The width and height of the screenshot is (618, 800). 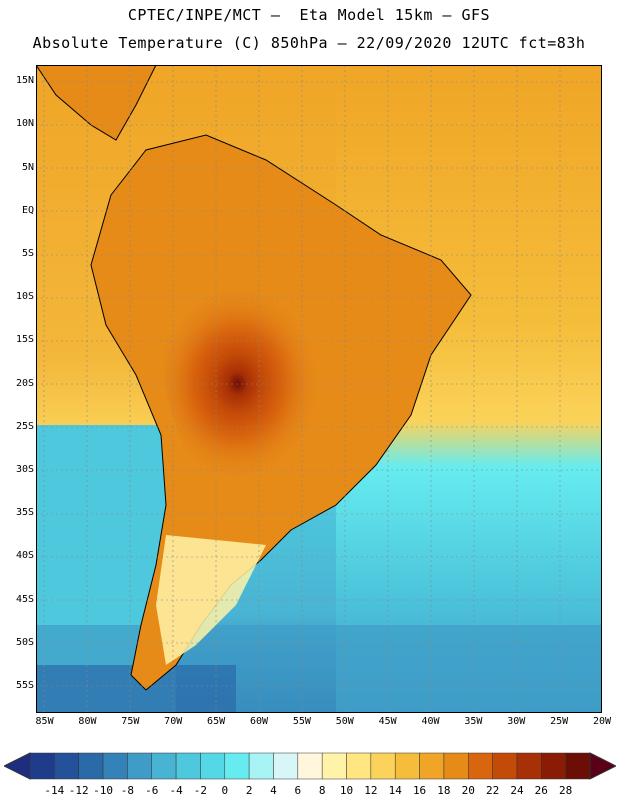 What do you see at coordinates (468, 790) in the screenshot?
I see `colorbar-tick-label: 20` at bounding box center [468, 790].